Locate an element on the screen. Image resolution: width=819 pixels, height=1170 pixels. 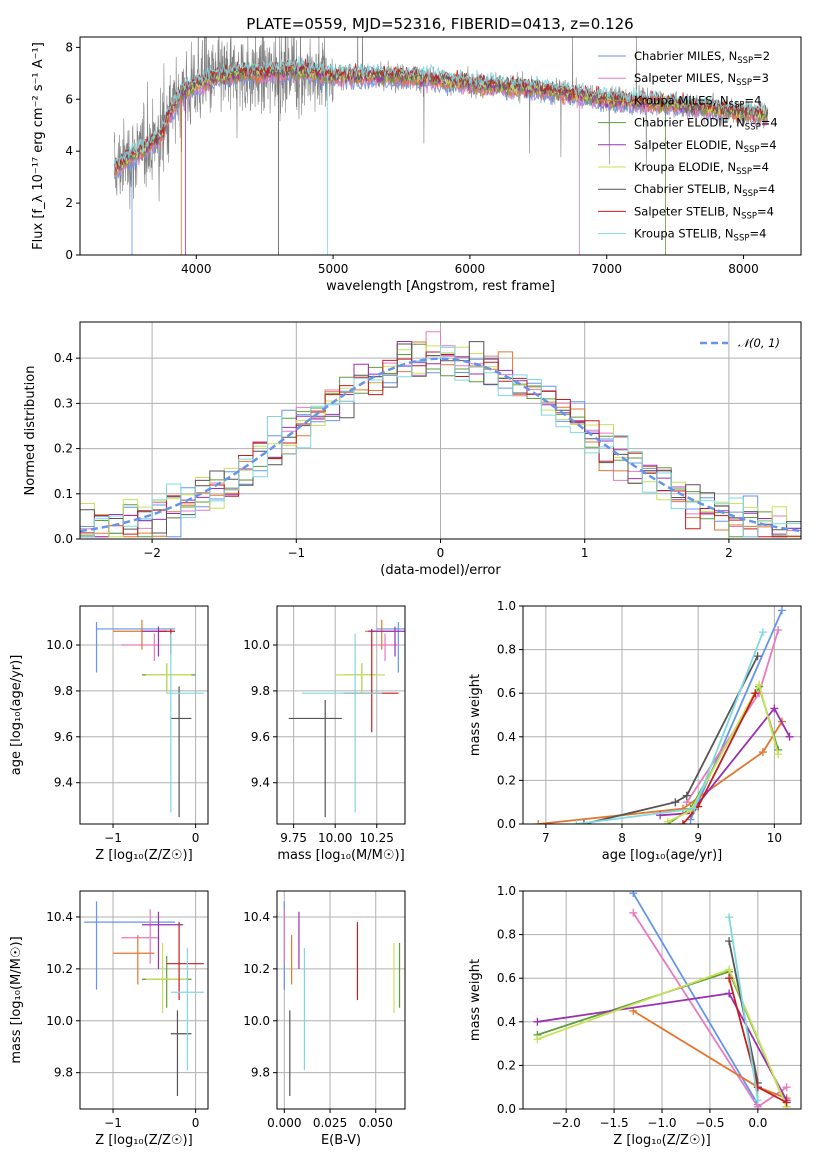
y-tick-label: 0 is located at coordinates (69, 255).